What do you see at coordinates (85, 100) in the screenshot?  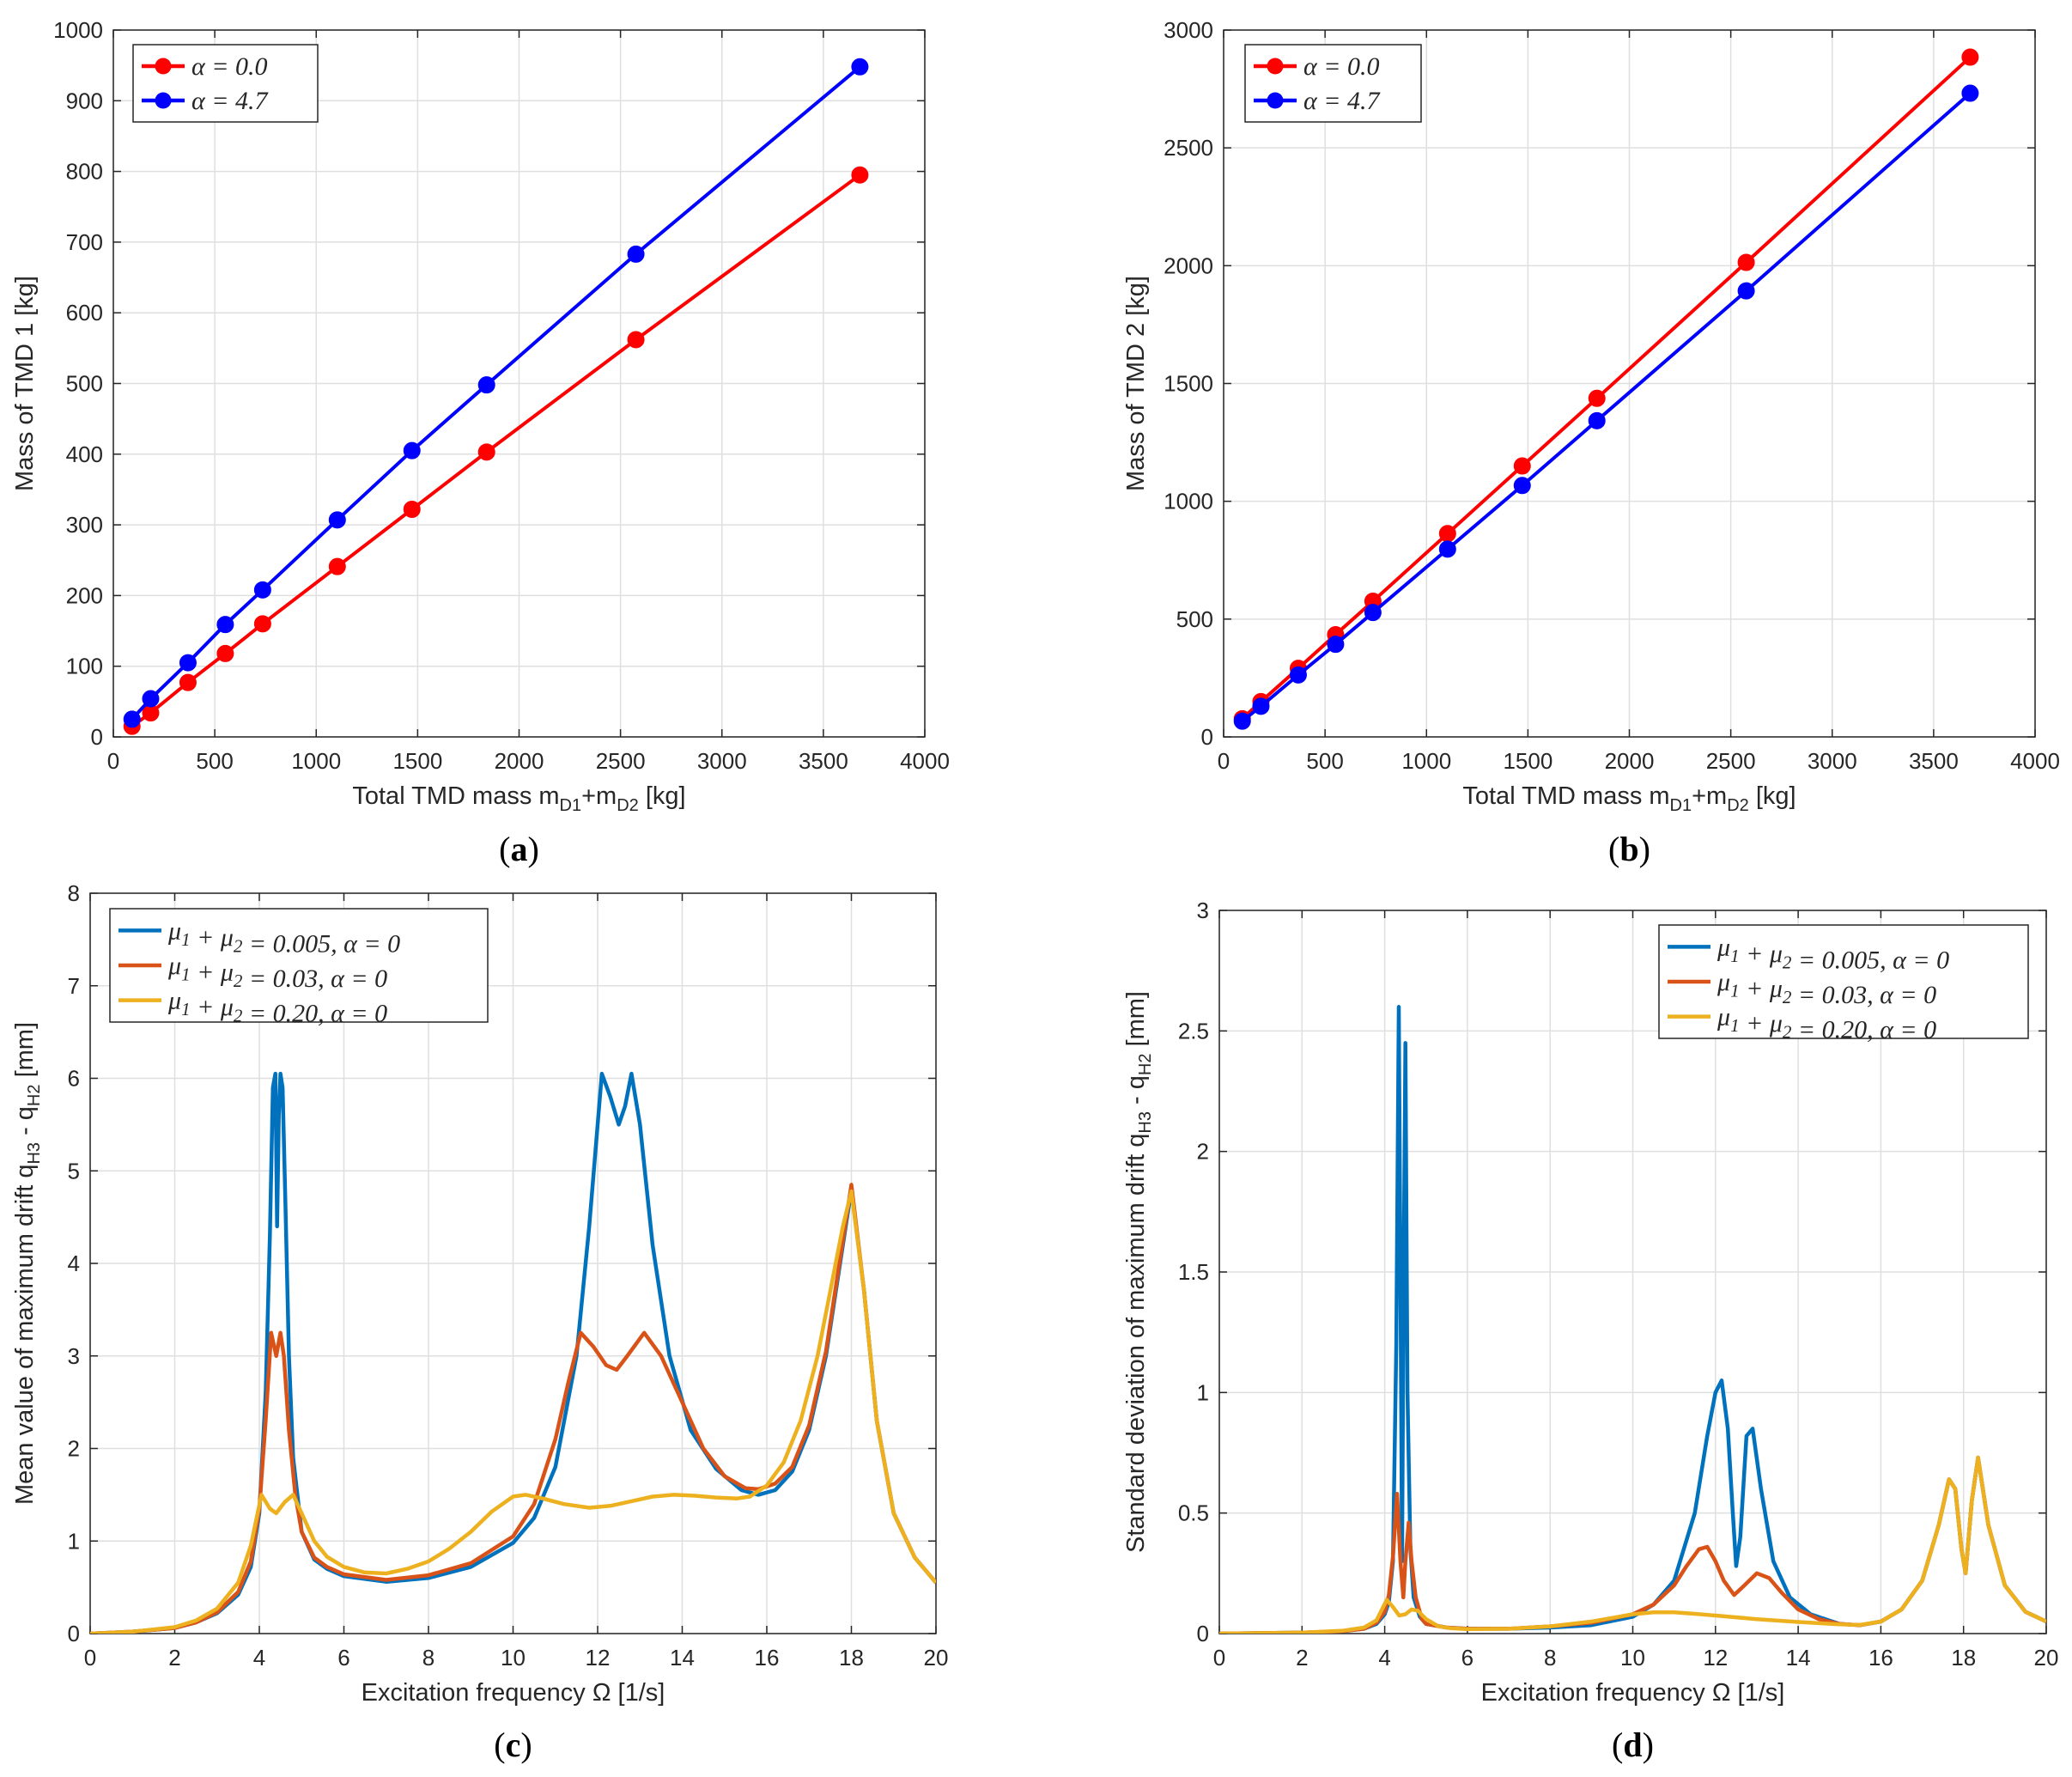 I see `y-tick-label: 900` at bounding box center [85, 100].